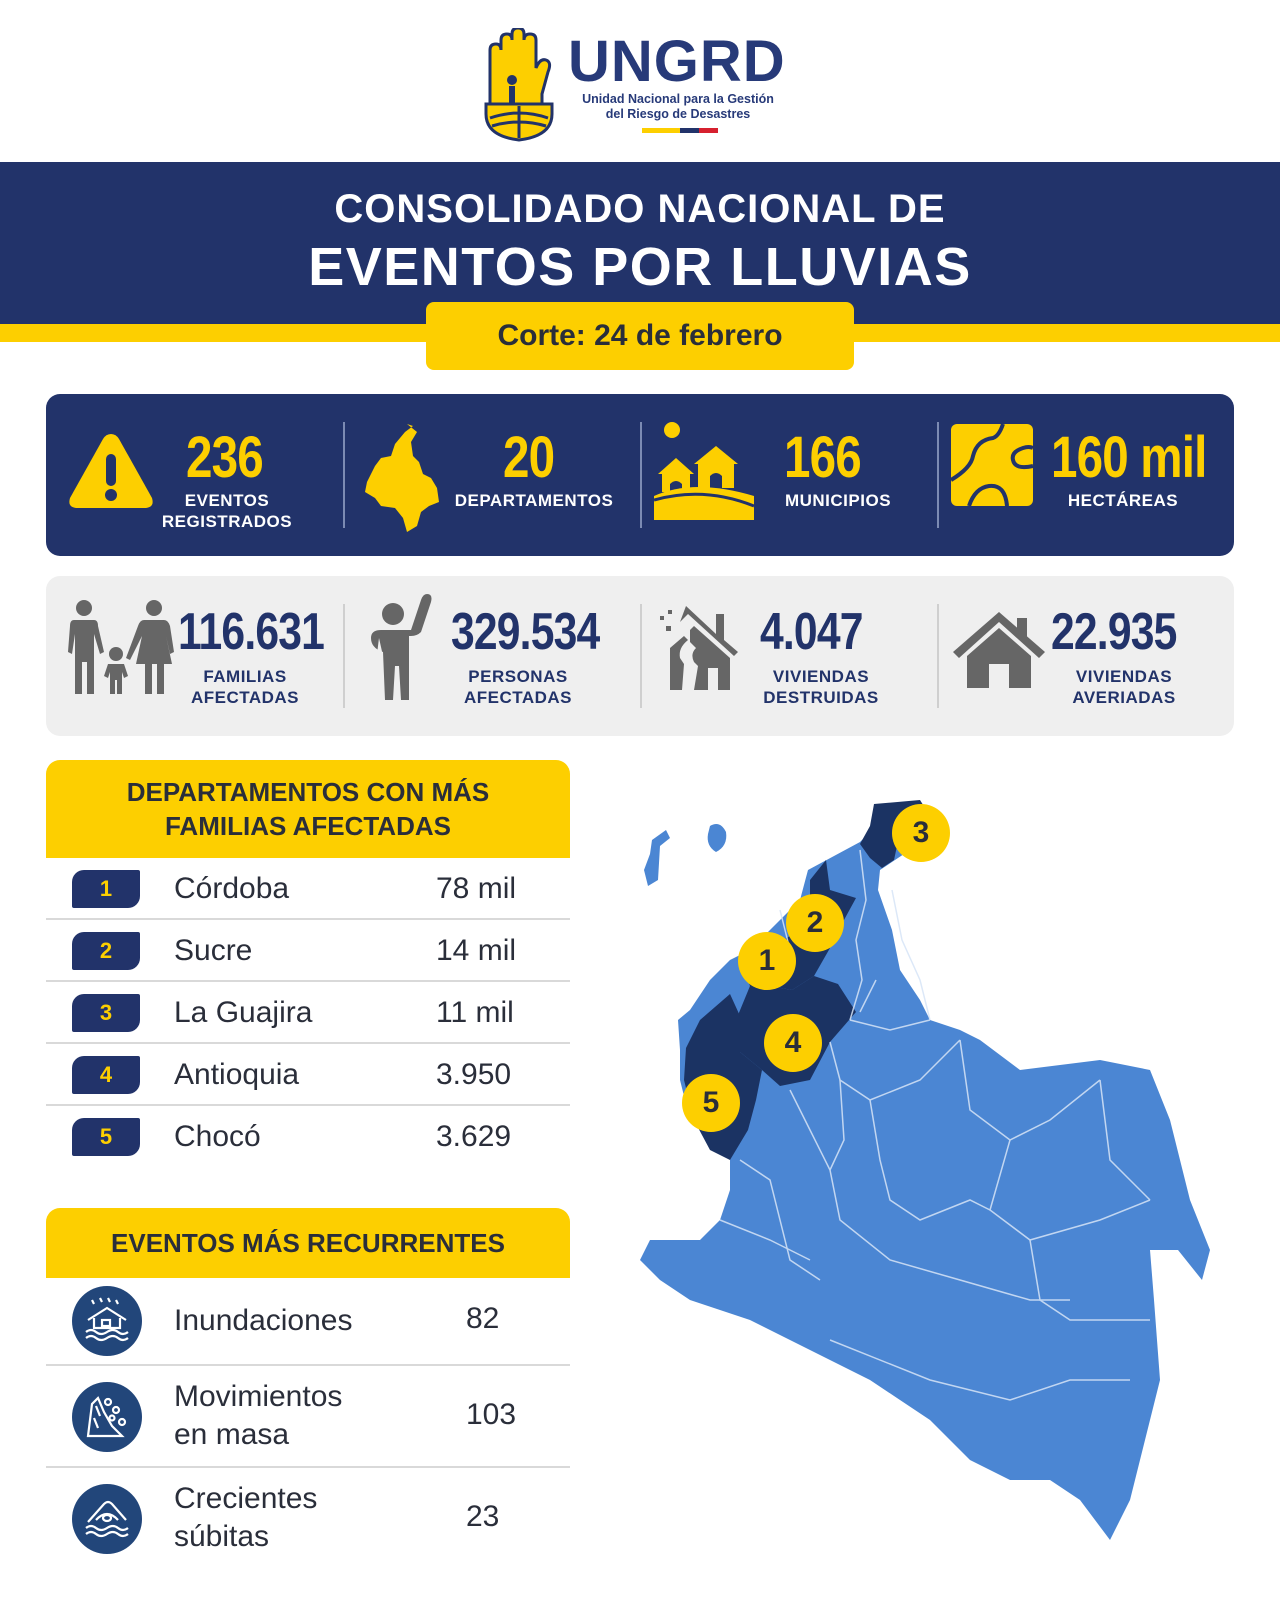  Describe the element at coordinates (704, 471) in the screenshot. I see `houses-icon` at that location.